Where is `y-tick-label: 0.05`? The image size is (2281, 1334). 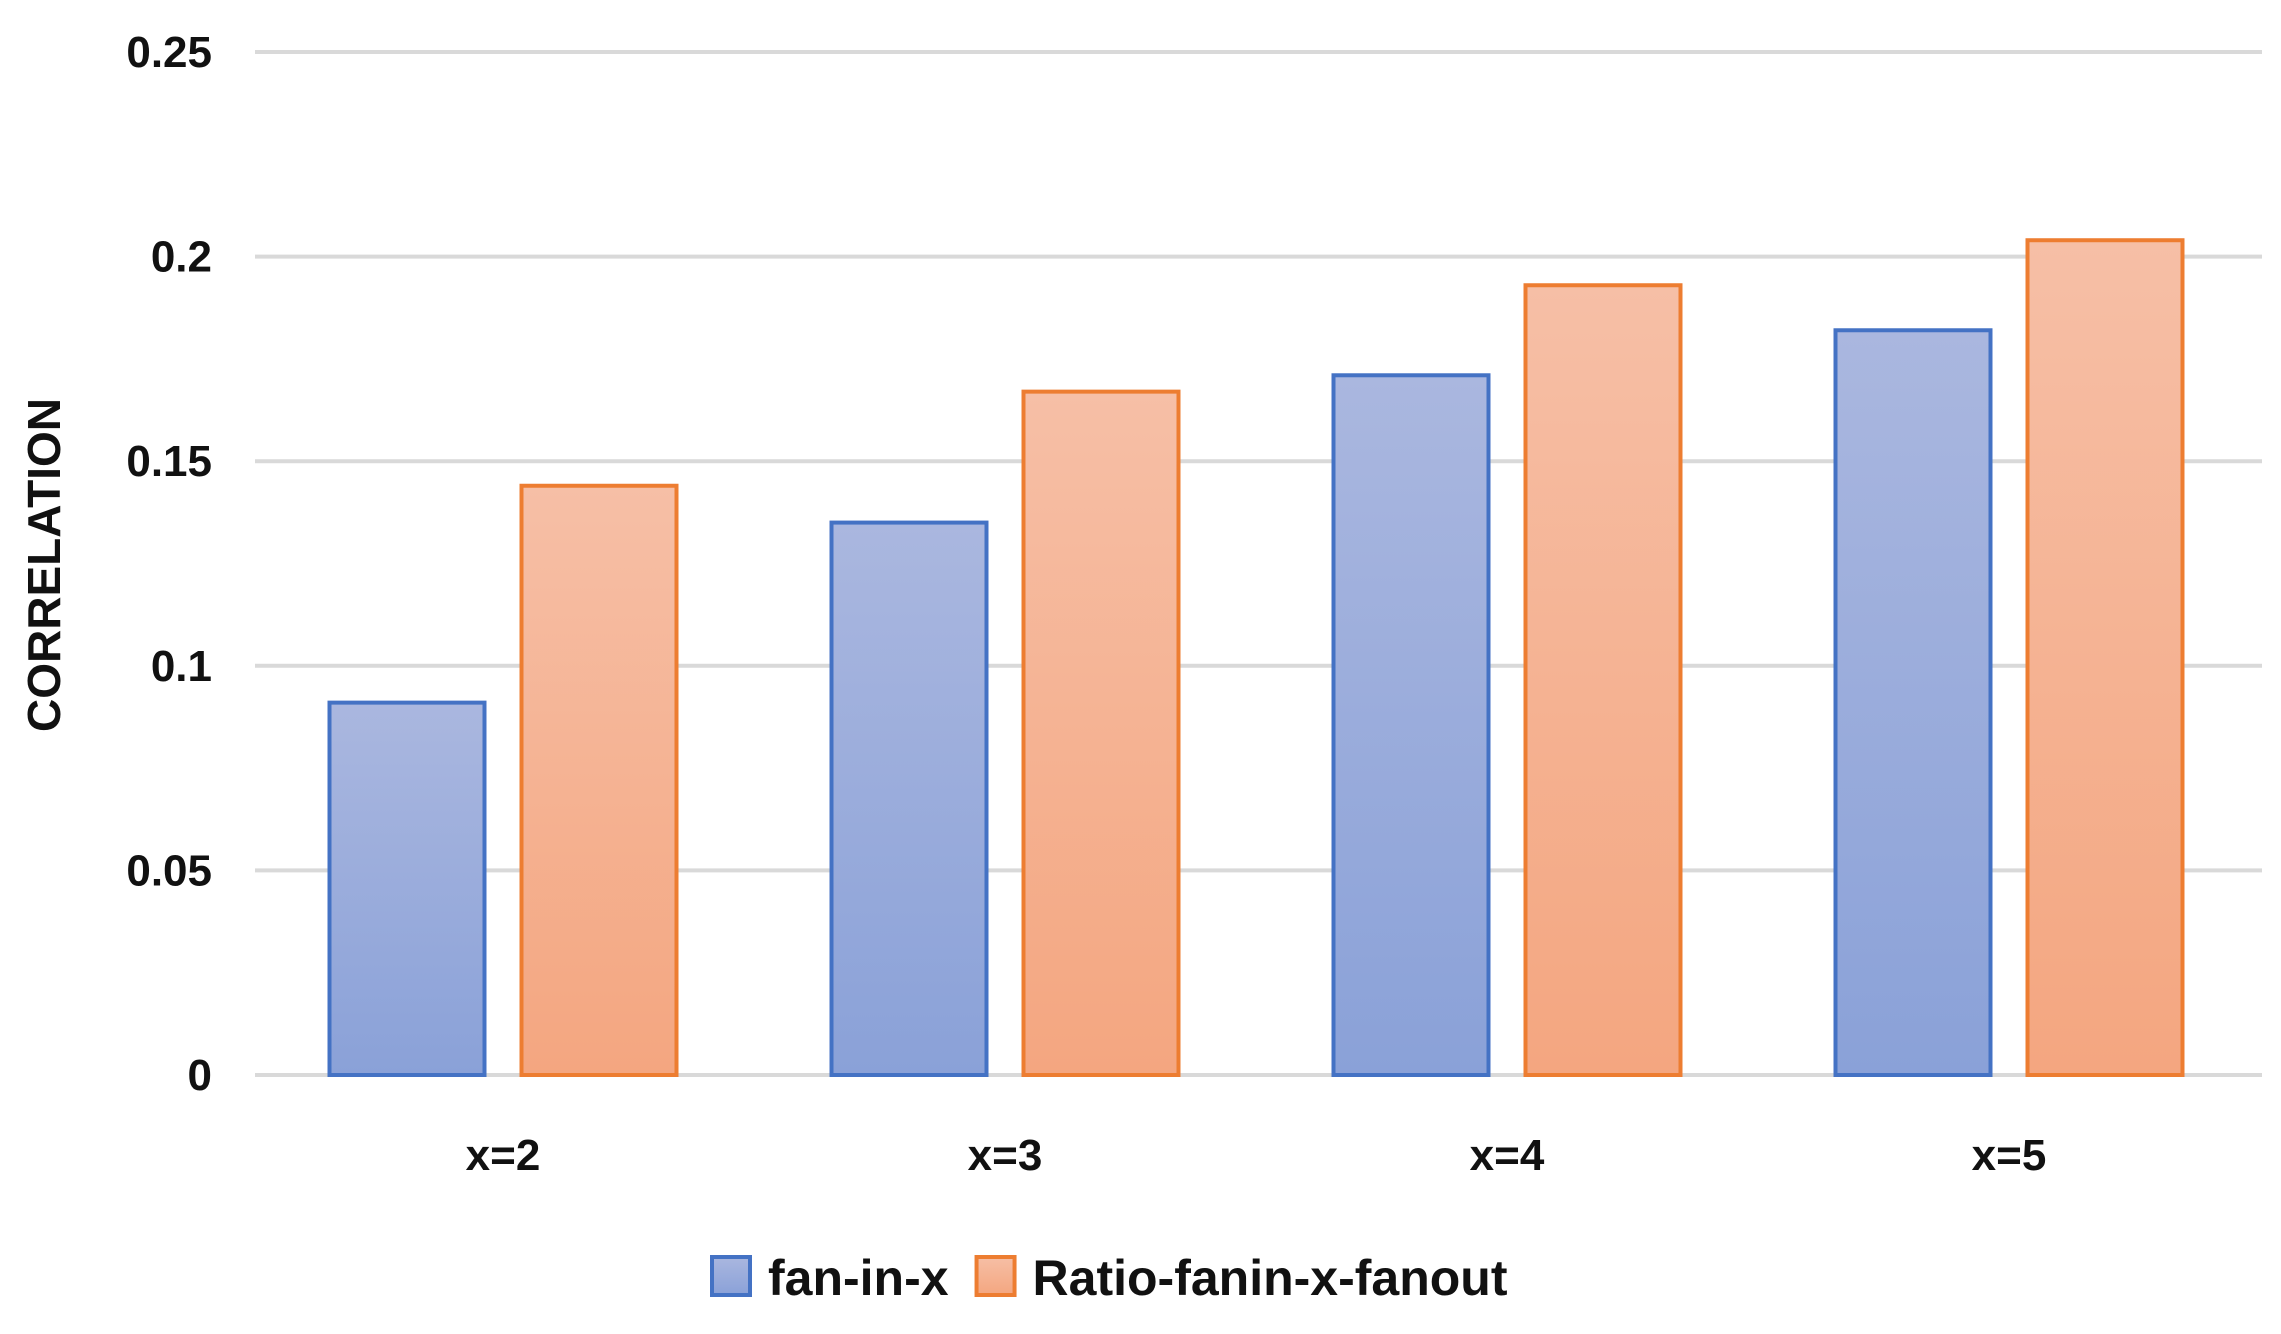 y-tick-label: 0.05 is located at coordinates (169, 870).